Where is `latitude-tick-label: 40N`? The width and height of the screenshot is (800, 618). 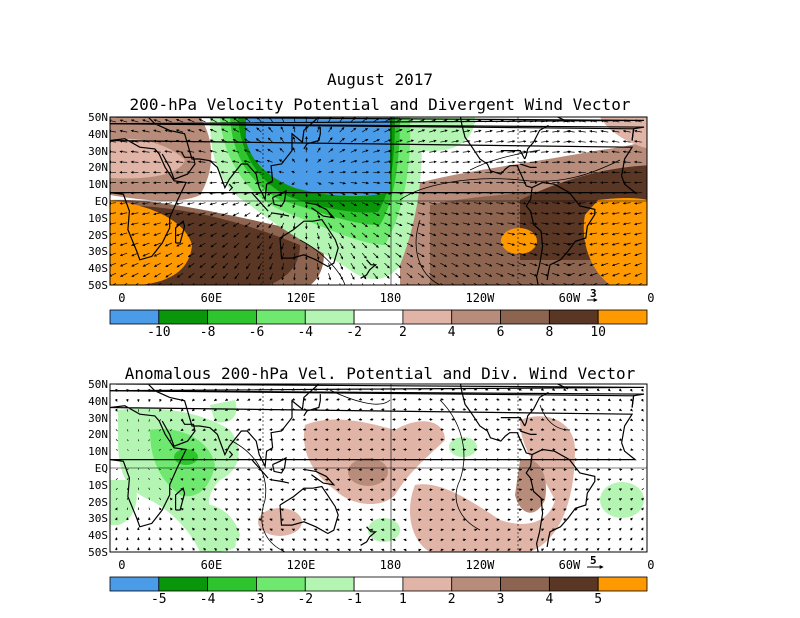 latitude-tick-label: 40N is located at coordinates (98, 134).